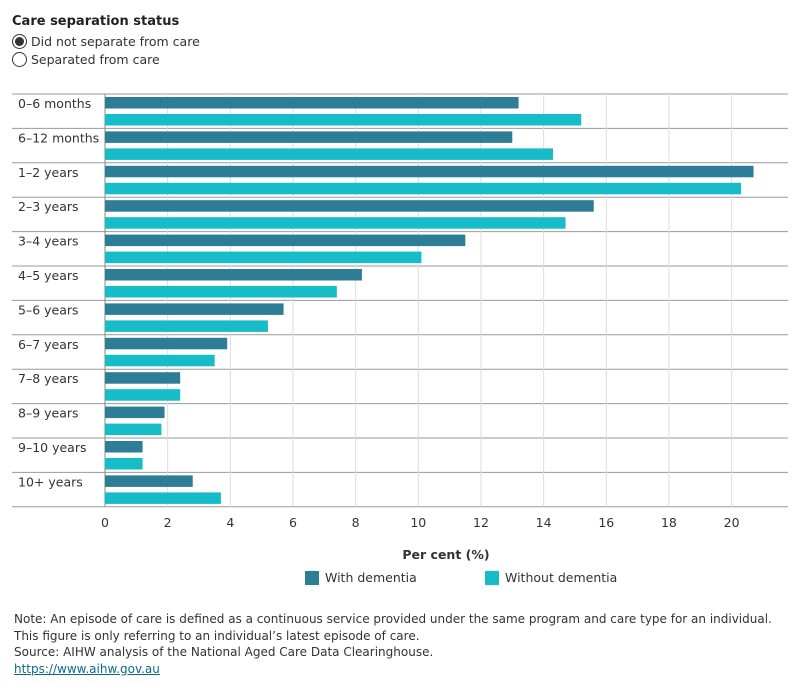 The width and height of the screenshot is (800, 700). I want to click on category-label: 0–6 months, so click(54, 103).